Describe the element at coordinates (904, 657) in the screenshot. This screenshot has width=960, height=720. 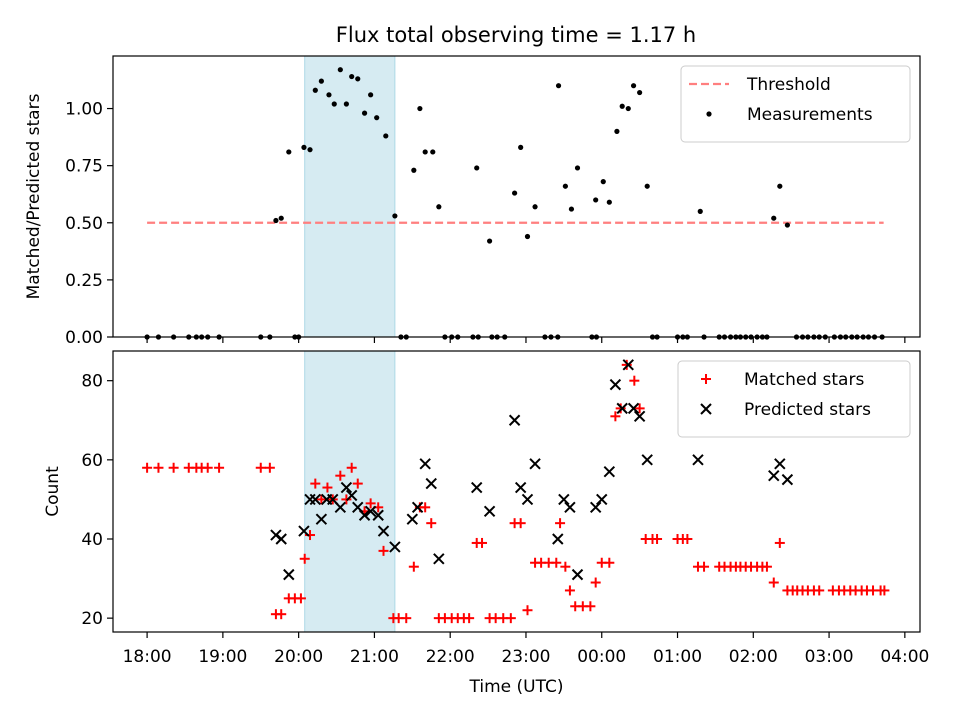
I see `x-tick-label: 04:00` at that location.